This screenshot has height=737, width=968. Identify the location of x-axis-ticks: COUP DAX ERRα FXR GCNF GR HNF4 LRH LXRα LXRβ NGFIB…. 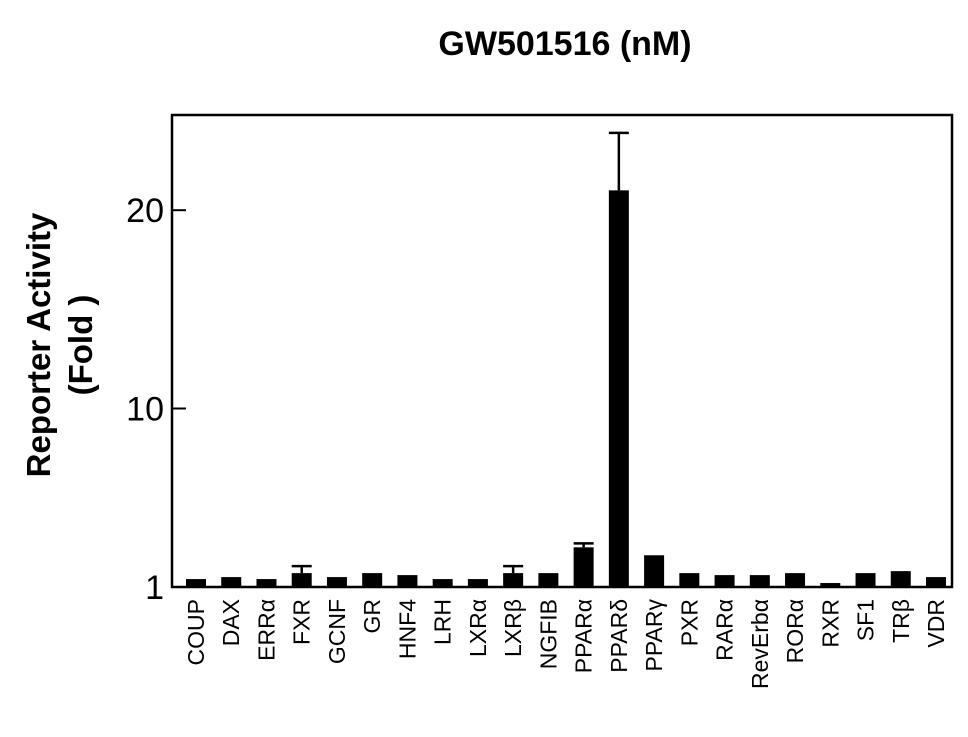
(566, 644).